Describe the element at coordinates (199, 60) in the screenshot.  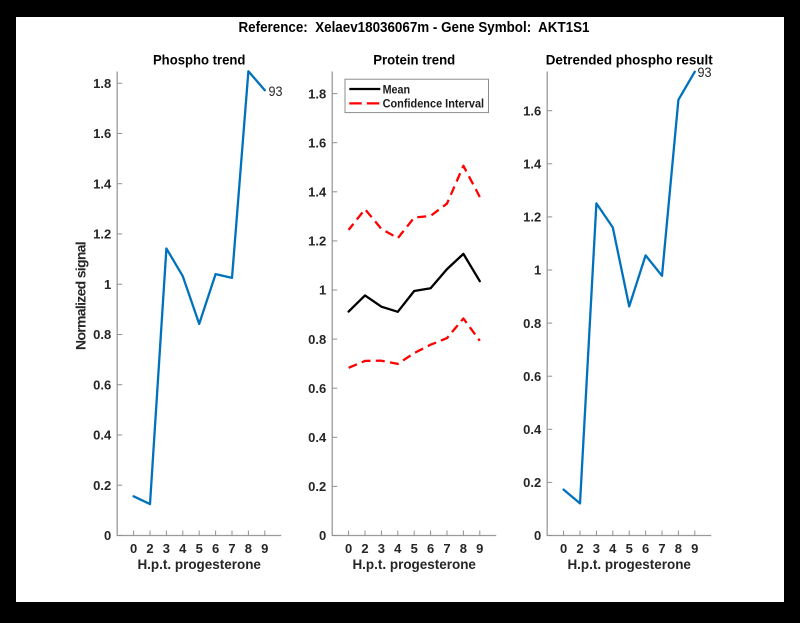
I see `svg-text: Phospho trend` at that location.